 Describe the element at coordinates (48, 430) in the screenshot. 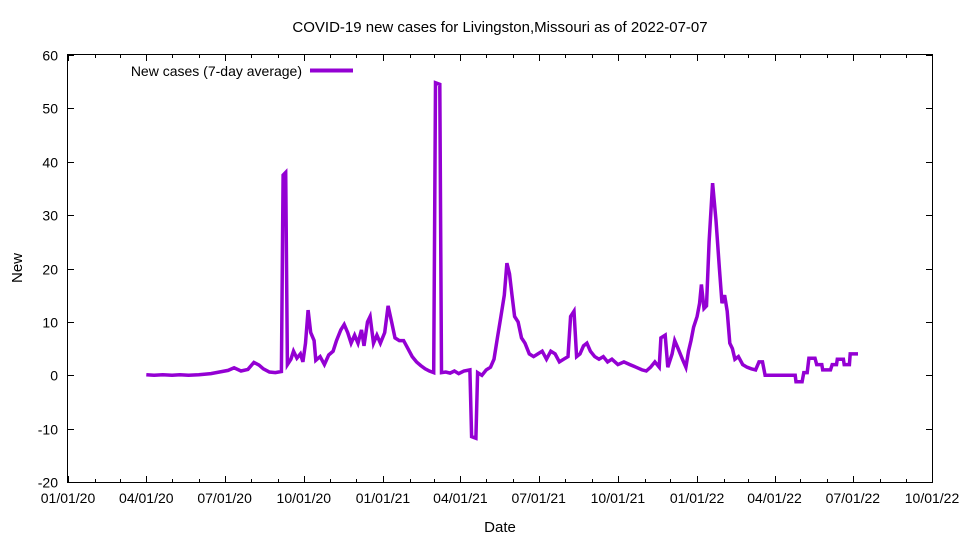

I see `y-tick-label: -10` at that location.